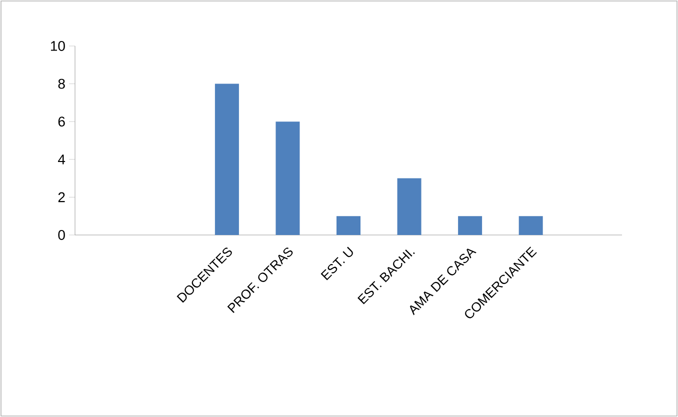  I want to click on y-tick-label: 0, so click(61, 235).